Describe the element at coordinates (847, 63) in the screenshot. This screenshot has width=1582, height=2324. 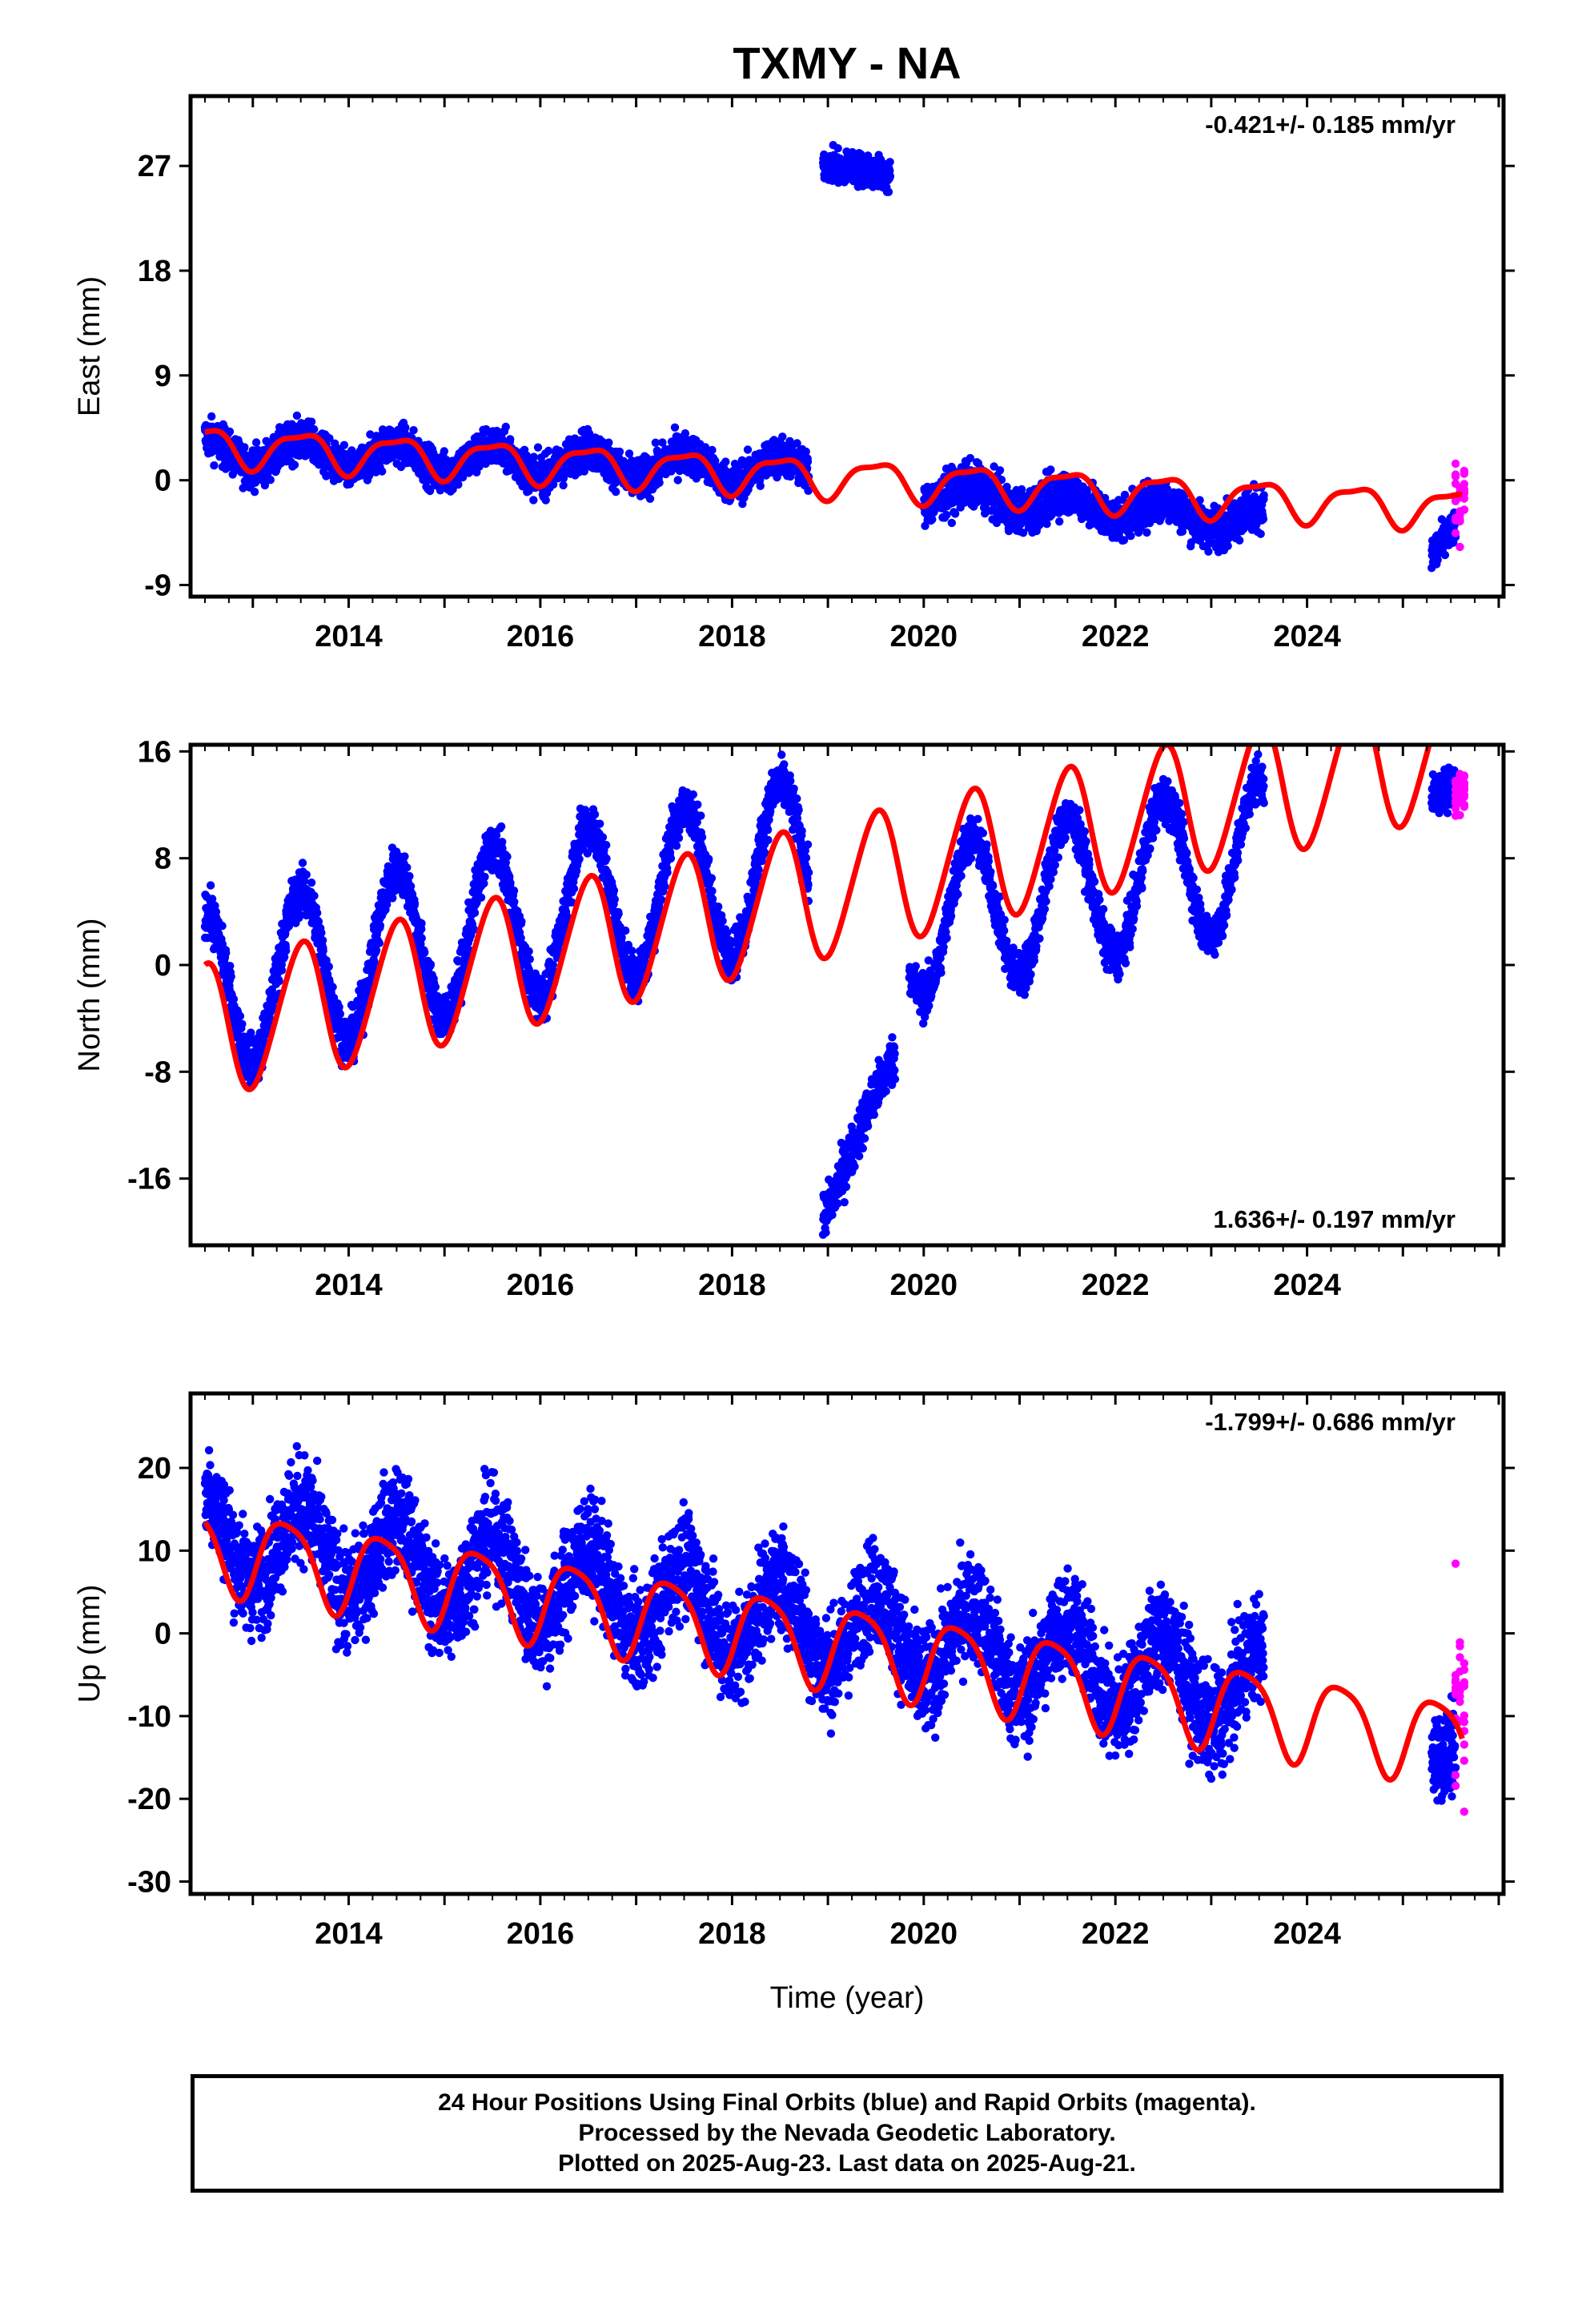
I see `chart-title: TXMY - NA` at that location.